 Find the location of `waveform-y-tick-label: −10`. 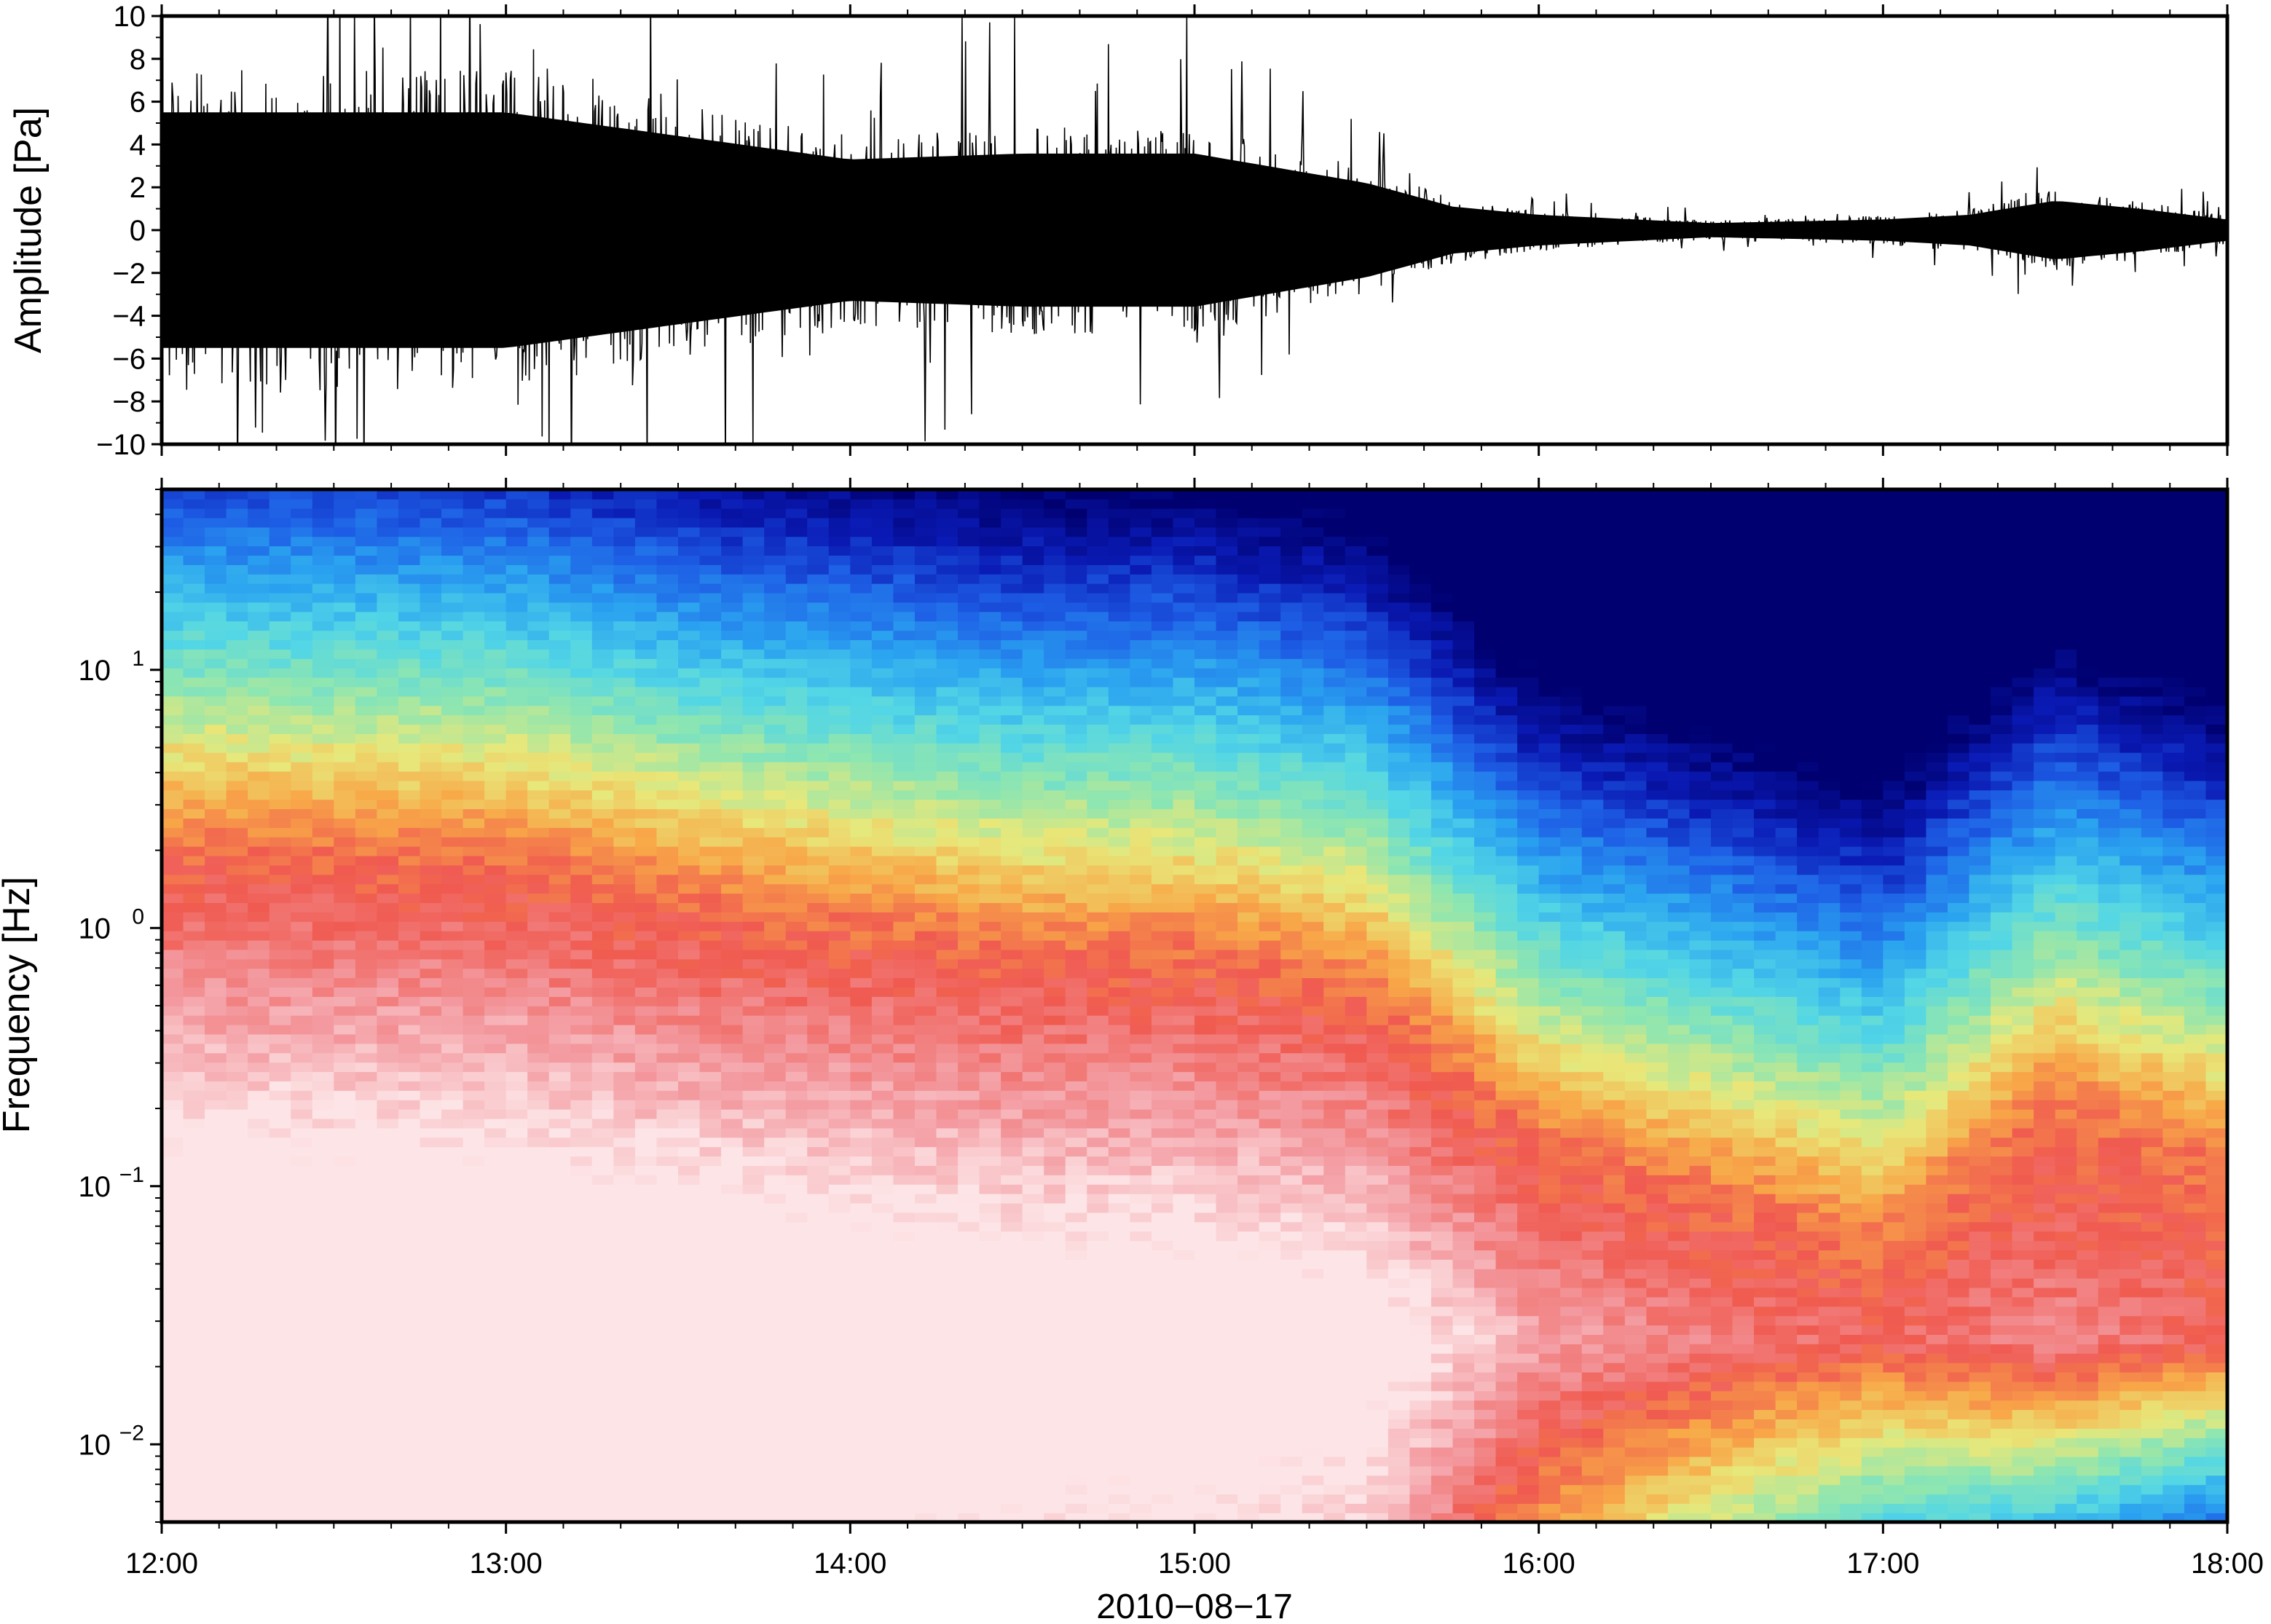

waveform-y-tick-label: −10 is located at coordinates (121, 445).